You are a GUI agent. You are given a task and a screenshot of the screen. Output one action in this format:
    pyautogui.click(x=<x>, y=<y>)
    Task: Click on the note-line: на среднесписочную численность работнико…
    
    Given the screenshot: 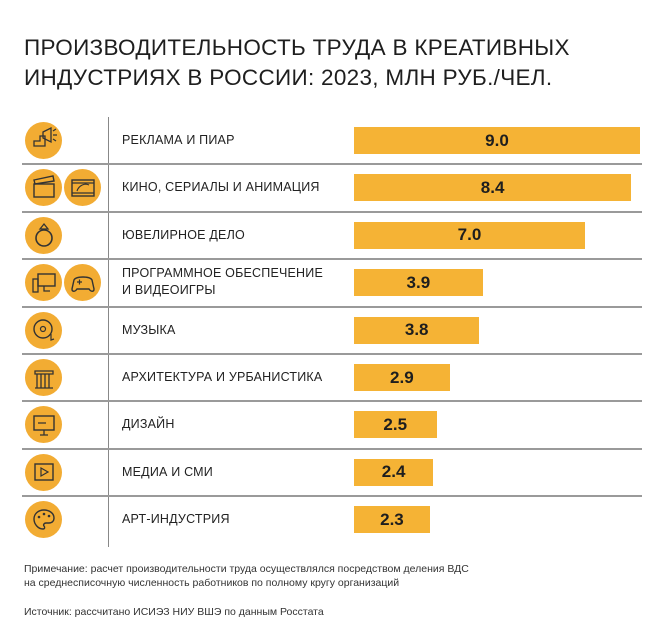 What is the action you would take?
    pyautogui.click(x=212, y=583)
    